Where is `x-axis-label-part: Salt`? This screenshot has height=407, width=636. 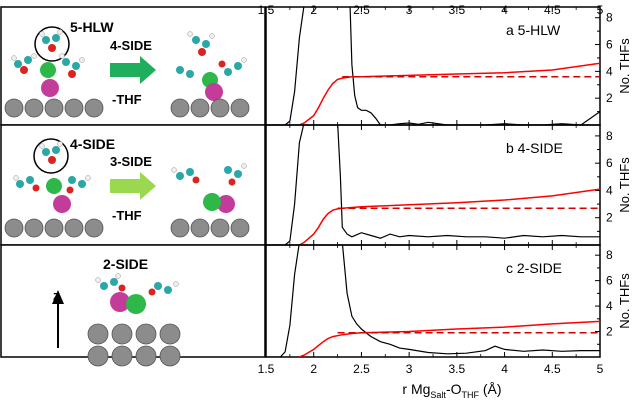 x-axis-label-part: Salt is located at coordinates (438, 395).